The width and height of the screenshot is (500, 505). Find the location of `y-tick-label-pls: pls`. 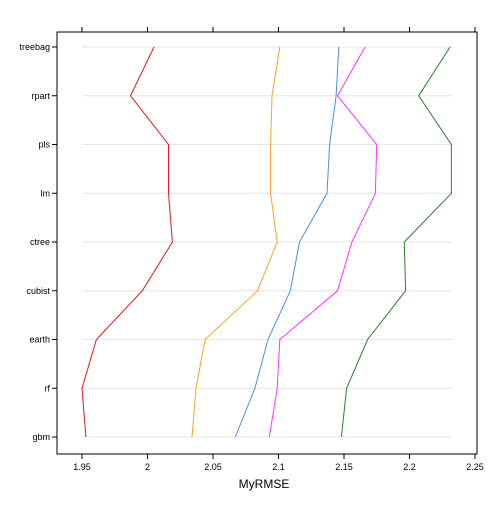

y-tick-label-pls: pls is located at coordinates (44, 145).